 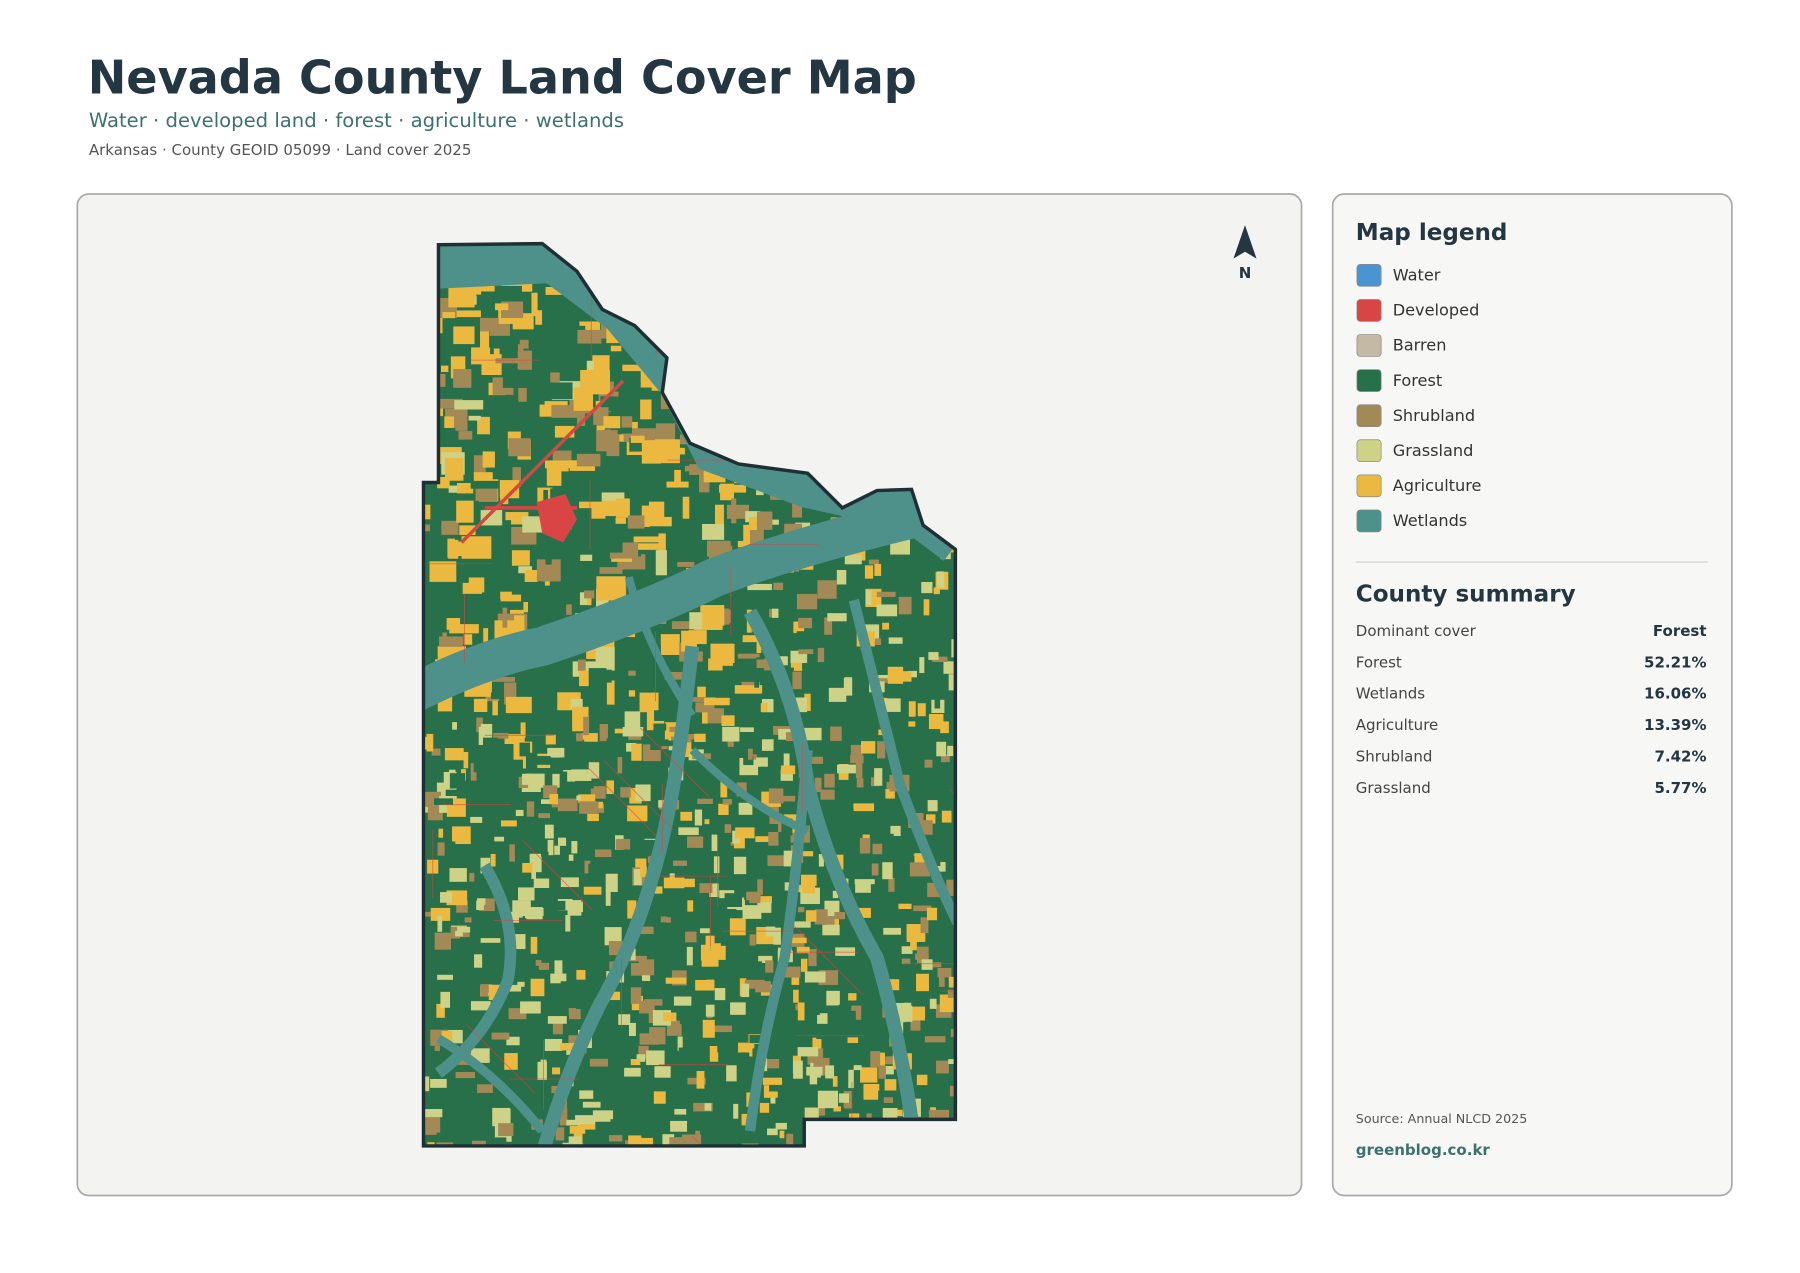 I want to click on legend-label: Forest, so click(x=1418, y=380).